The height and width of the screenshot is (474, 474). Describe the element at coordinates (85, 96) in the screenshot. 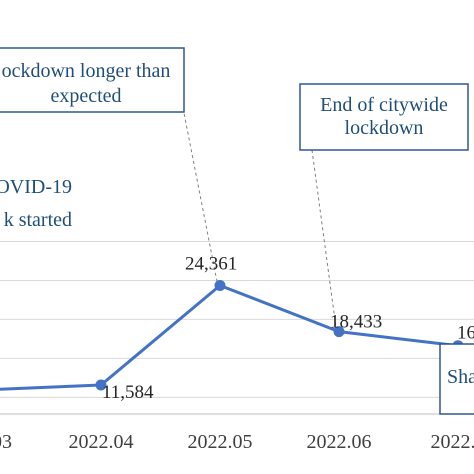

I see `annotation-text-2022.05-1: expected` at that location.